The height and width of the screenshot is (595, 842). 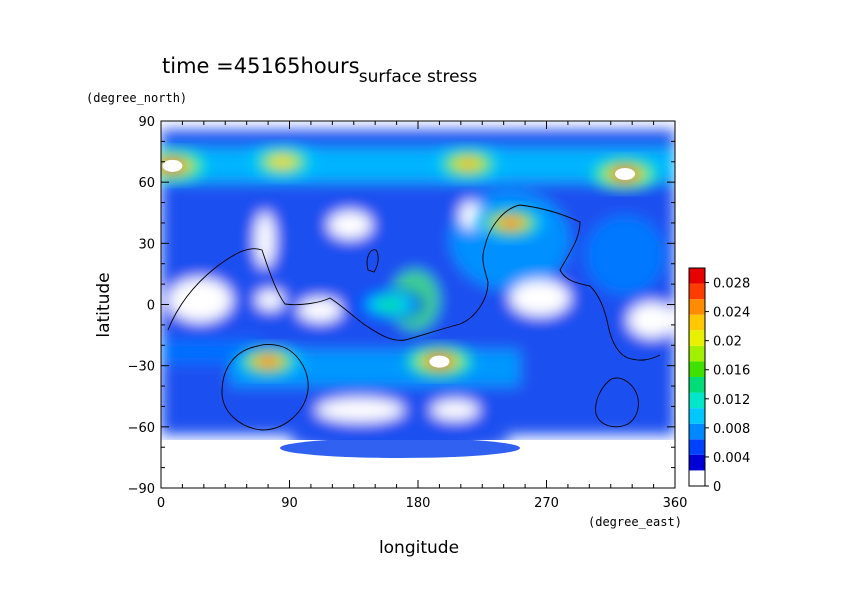 What do you see at coordinates (141, 489) in the screenshot?
I see `y-tick-label: −90` at bounding box center [141, 489].